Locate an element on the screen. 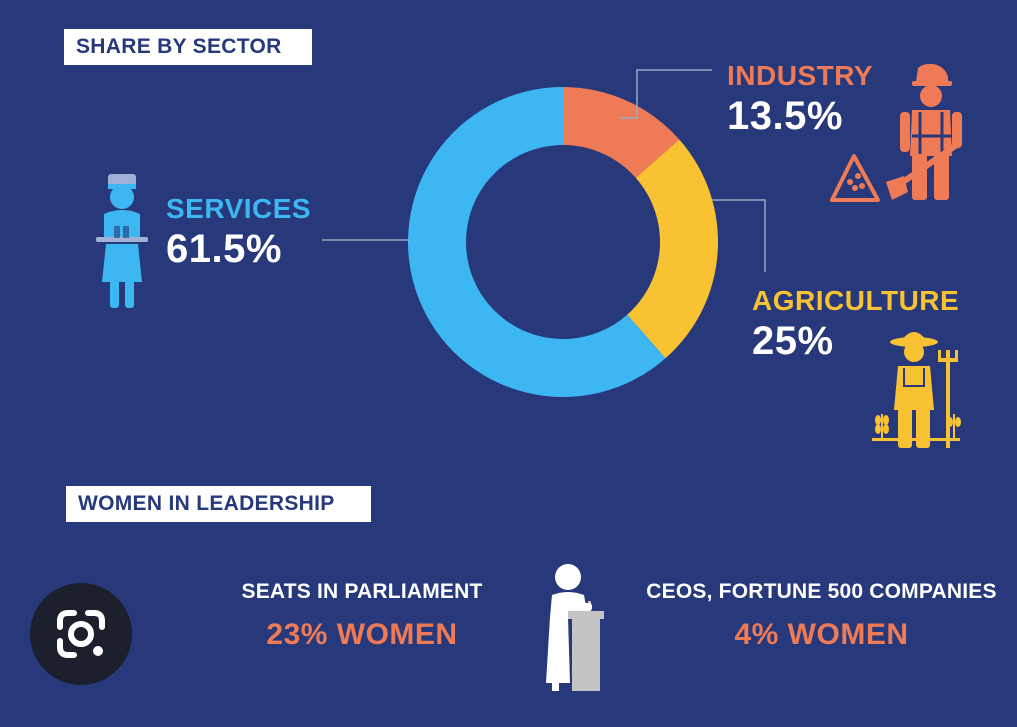 The image size is (1017, 727). lens-button is located at coordinates (81, 634).